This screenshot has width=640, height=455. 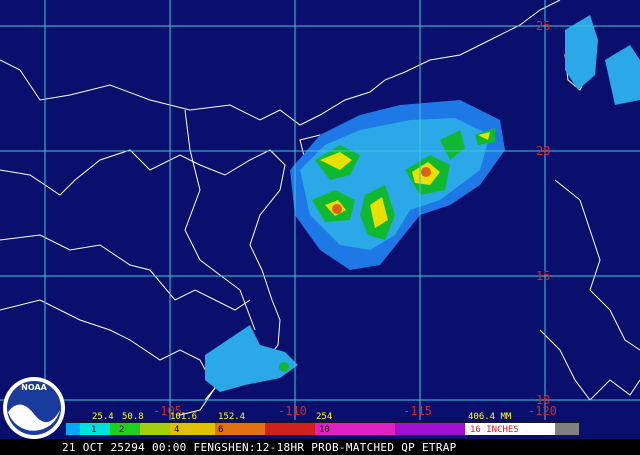 I want to click on legend-inch: 1, so click(x=93, y=430).